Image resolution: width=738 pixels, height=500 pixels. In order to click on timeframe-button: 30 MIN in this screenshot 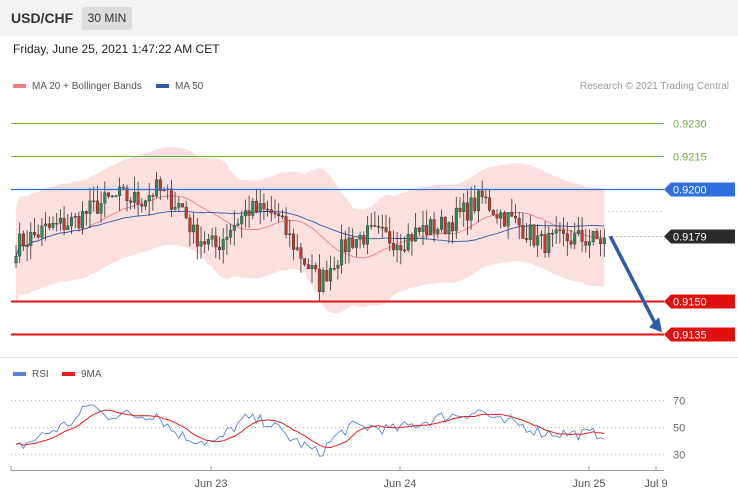, I will do `click(107, 18)`.